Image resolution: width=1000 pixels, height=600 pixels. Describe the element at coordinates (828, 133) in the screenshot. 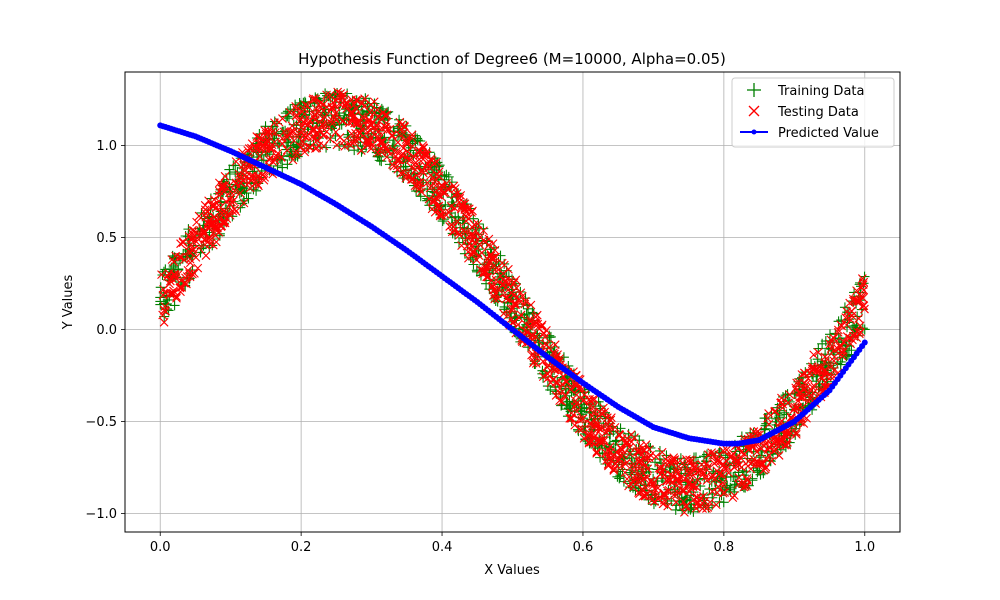

I see `legend-label-predicted: Predicted Value` at that location.